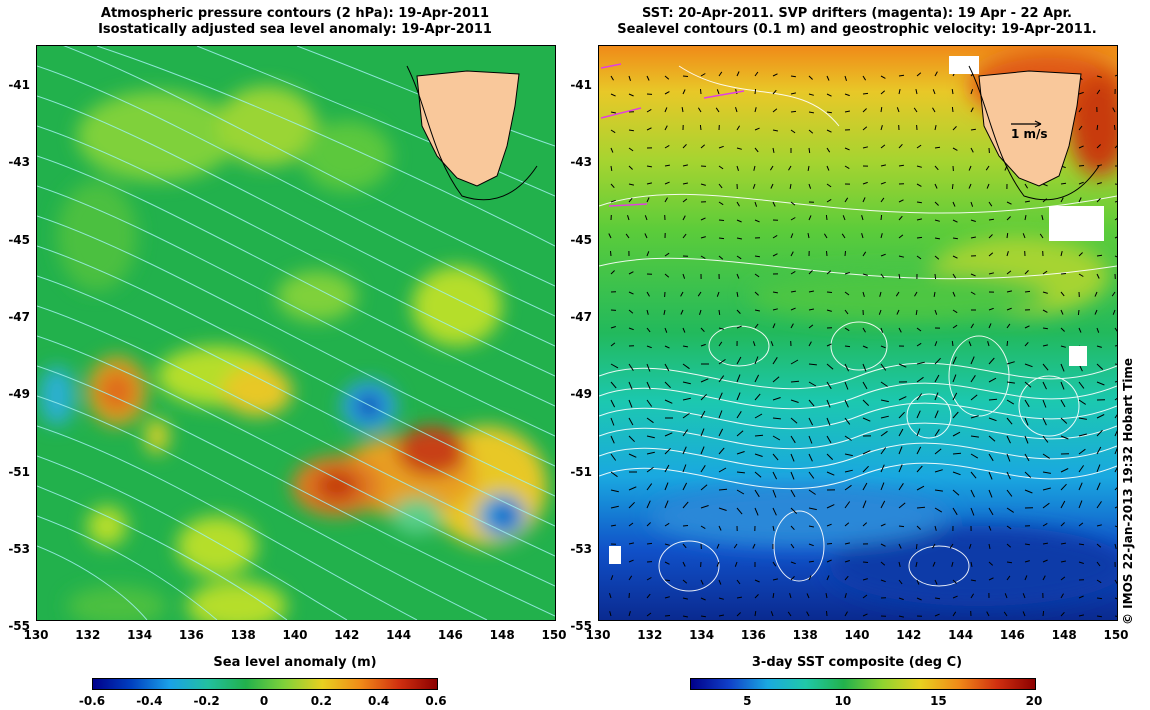  What do you see at coordinates (1029, 134) in the screenshot?
I see `scale-arrow-label: 1 m/s` at bounding box center [1029, 134].